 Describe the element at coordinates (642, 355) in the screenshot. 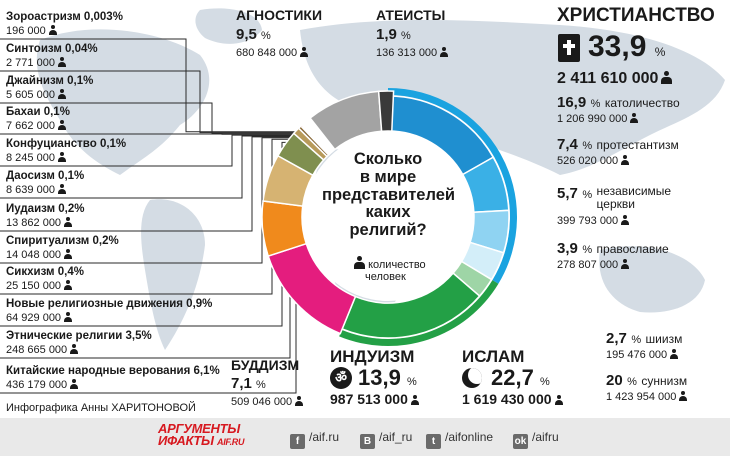

I see `islam-sub-count: 195 476 000` at that location.